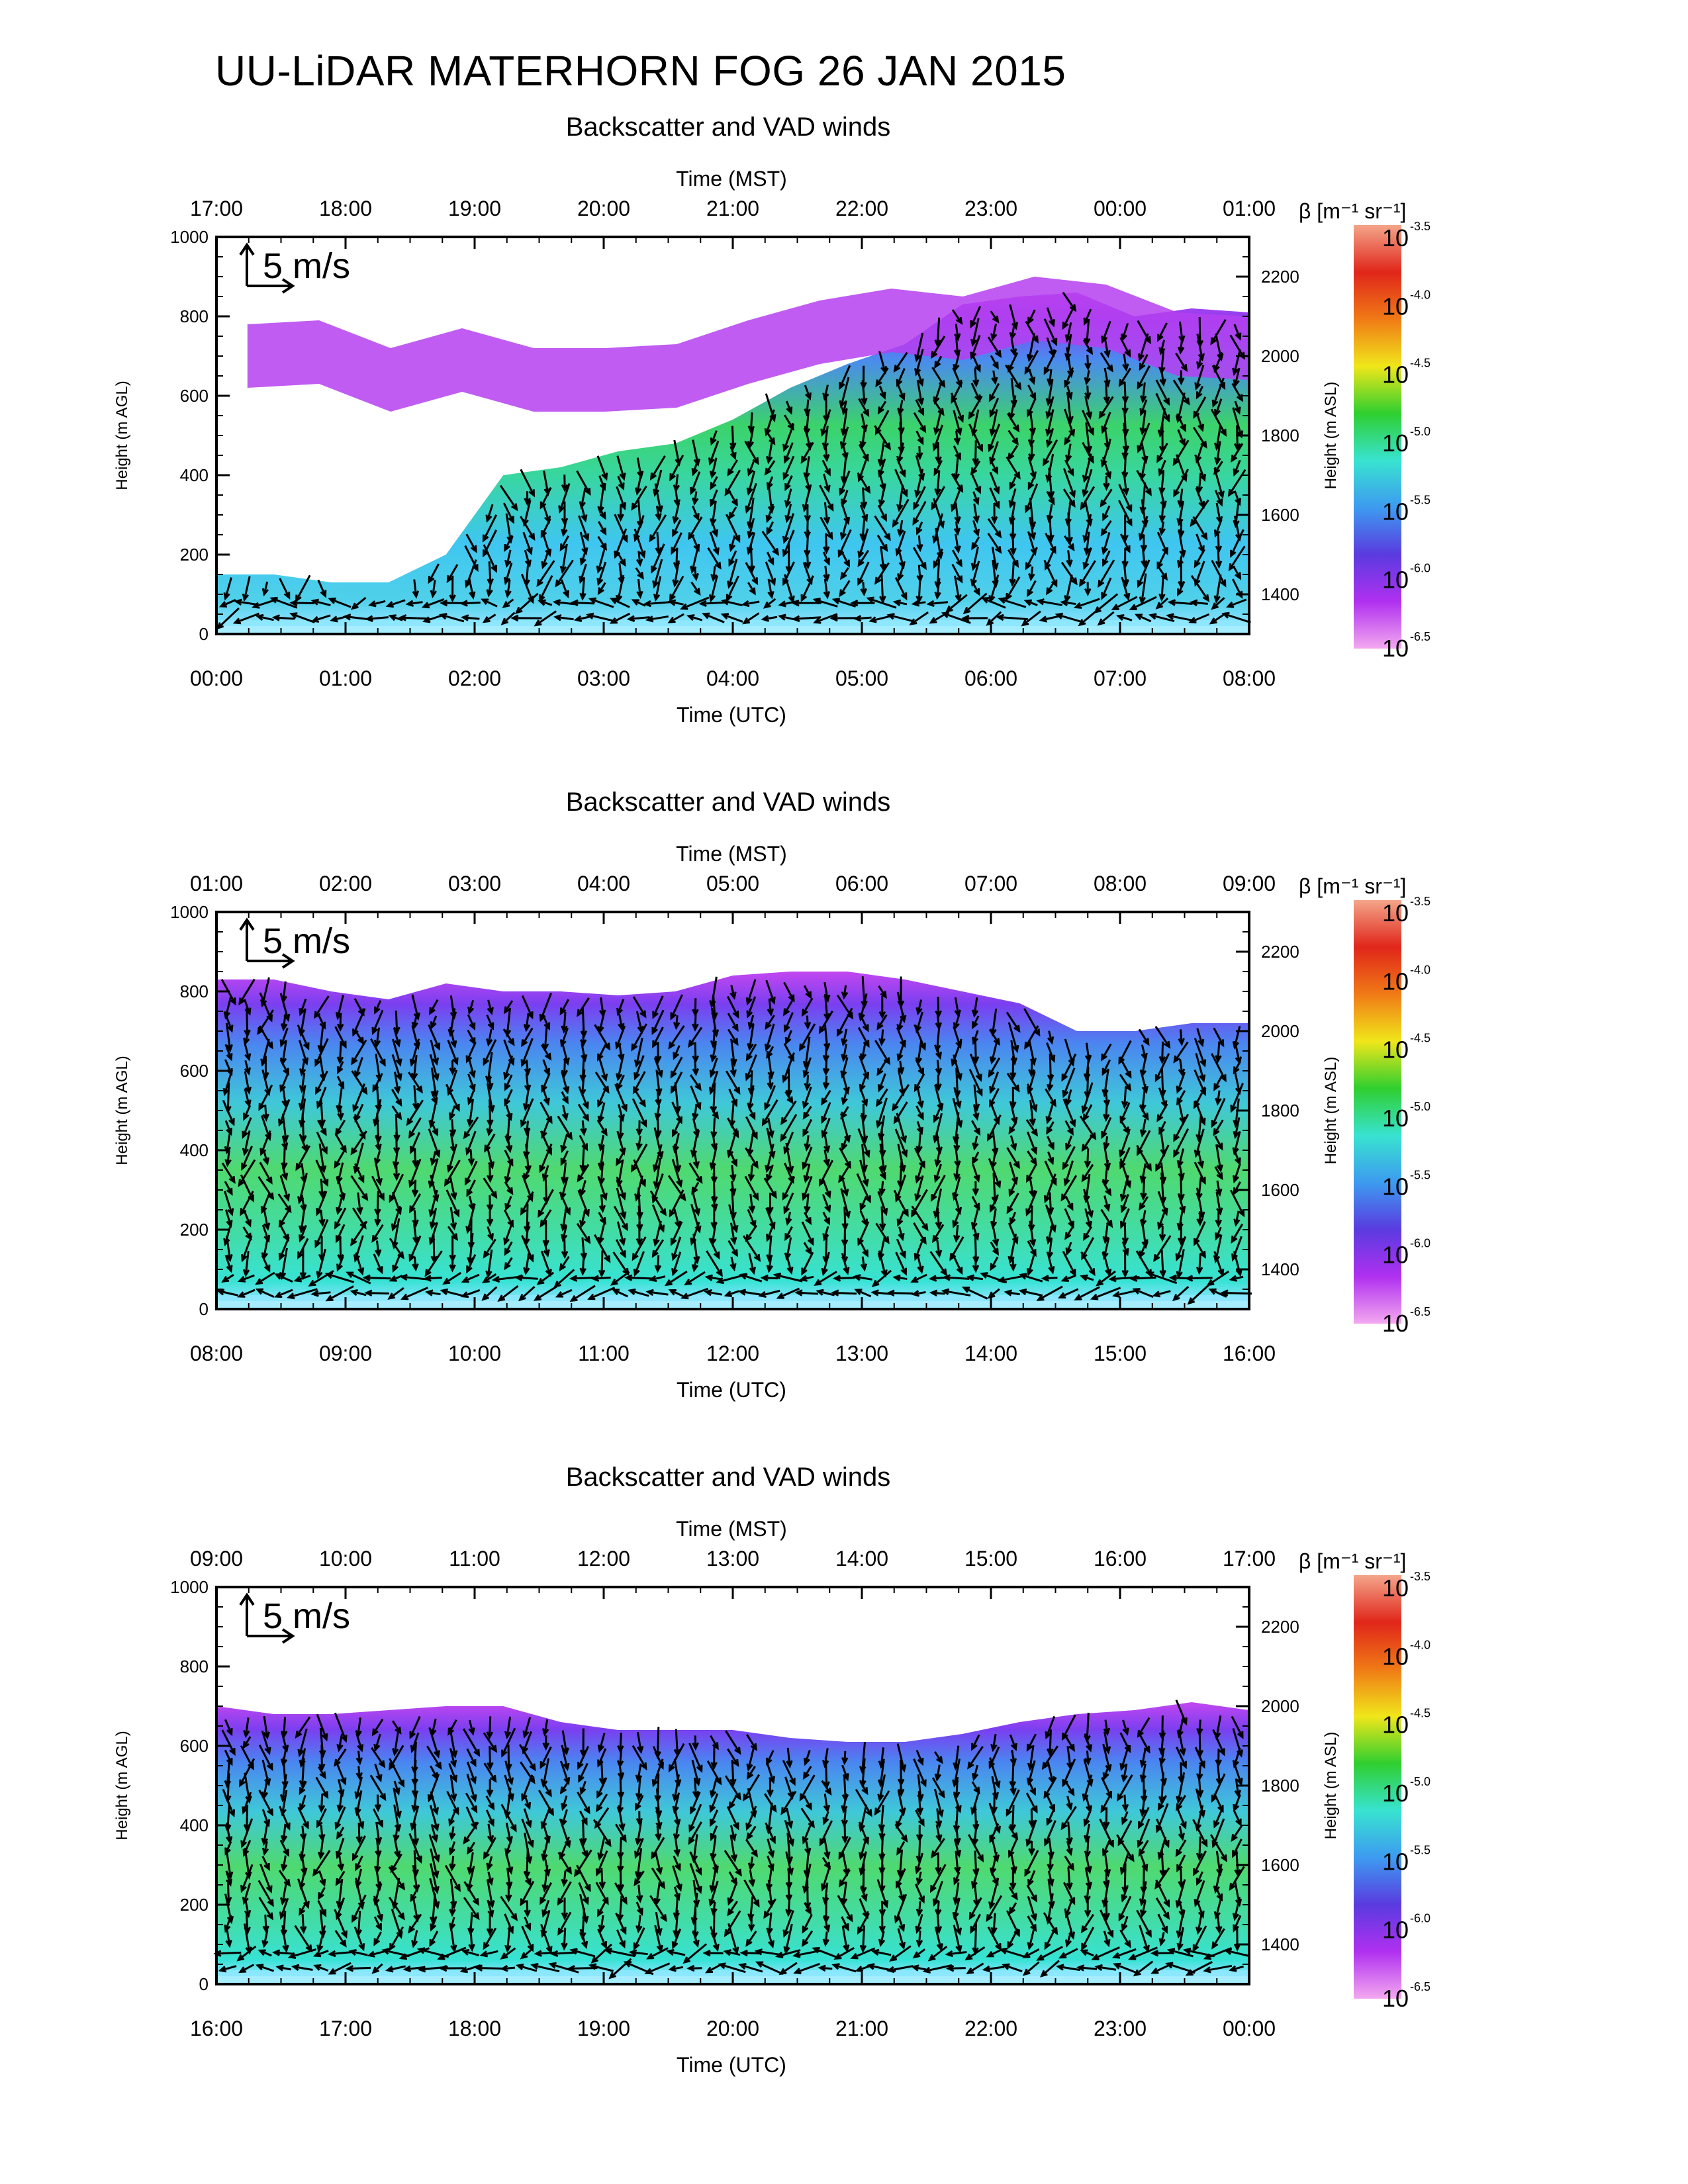 This screenshot has height=2184, width=1688. I want to click on utc-tick-label: 07:00, so click(1120, 678).